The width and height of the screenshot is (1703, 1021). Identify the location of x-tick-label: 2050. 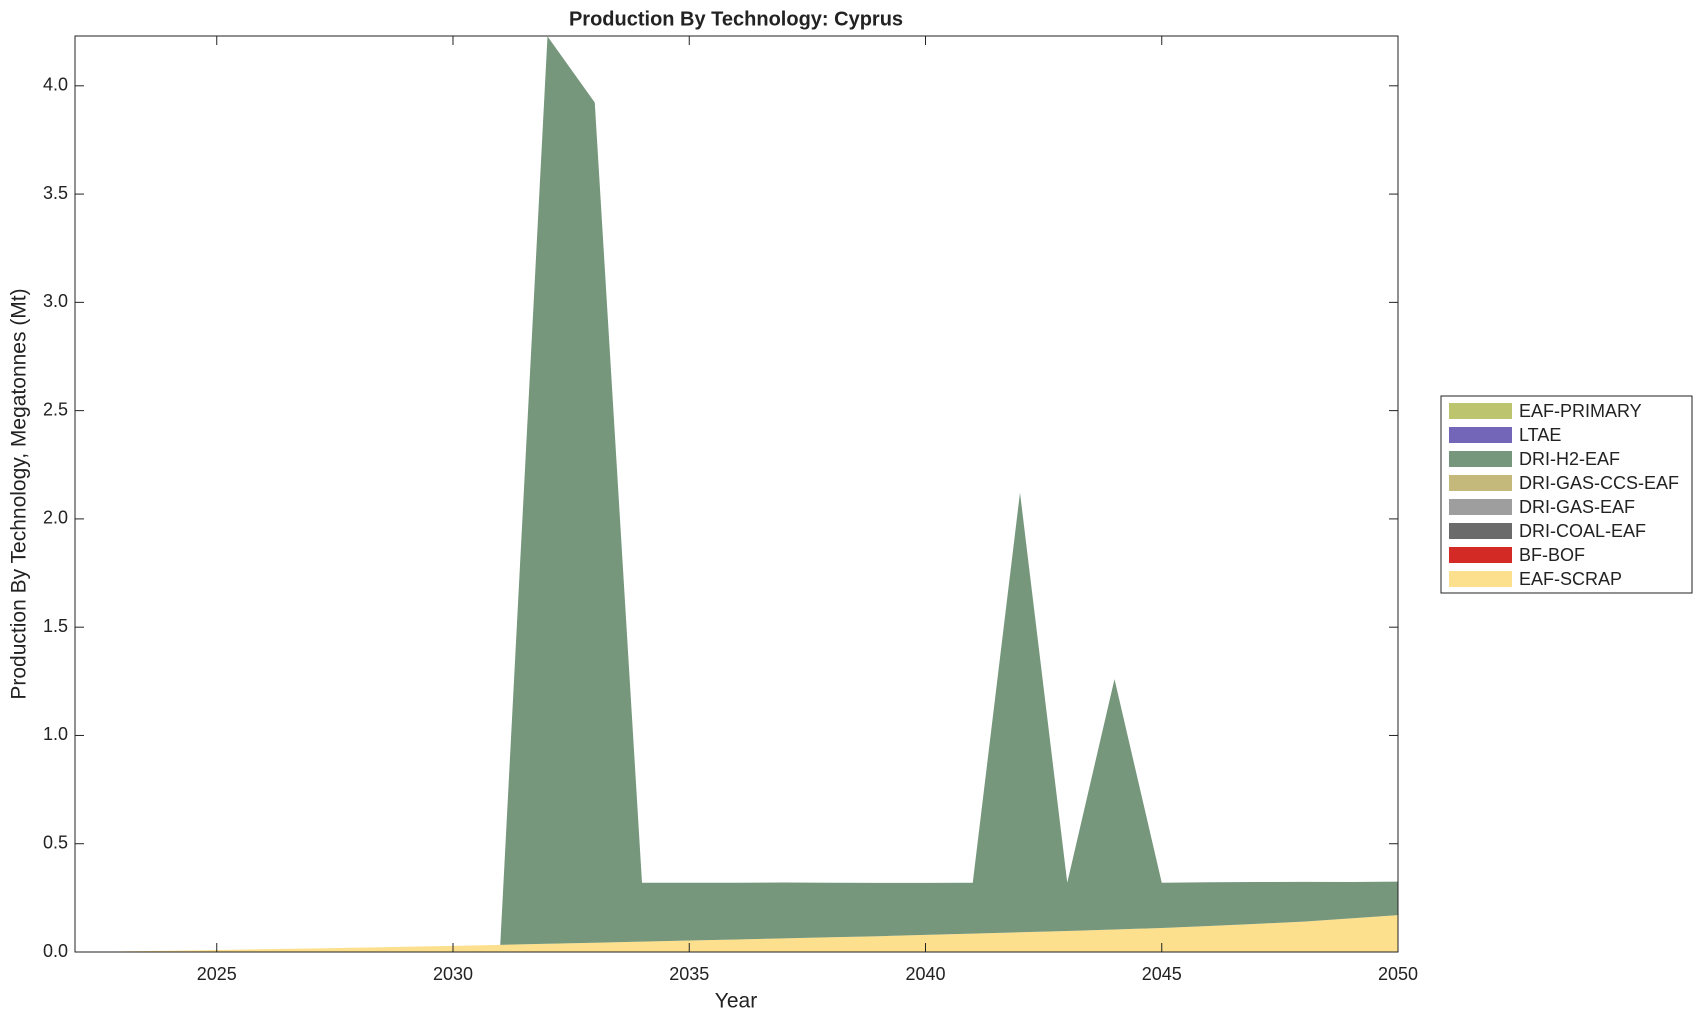
(1398, 974).